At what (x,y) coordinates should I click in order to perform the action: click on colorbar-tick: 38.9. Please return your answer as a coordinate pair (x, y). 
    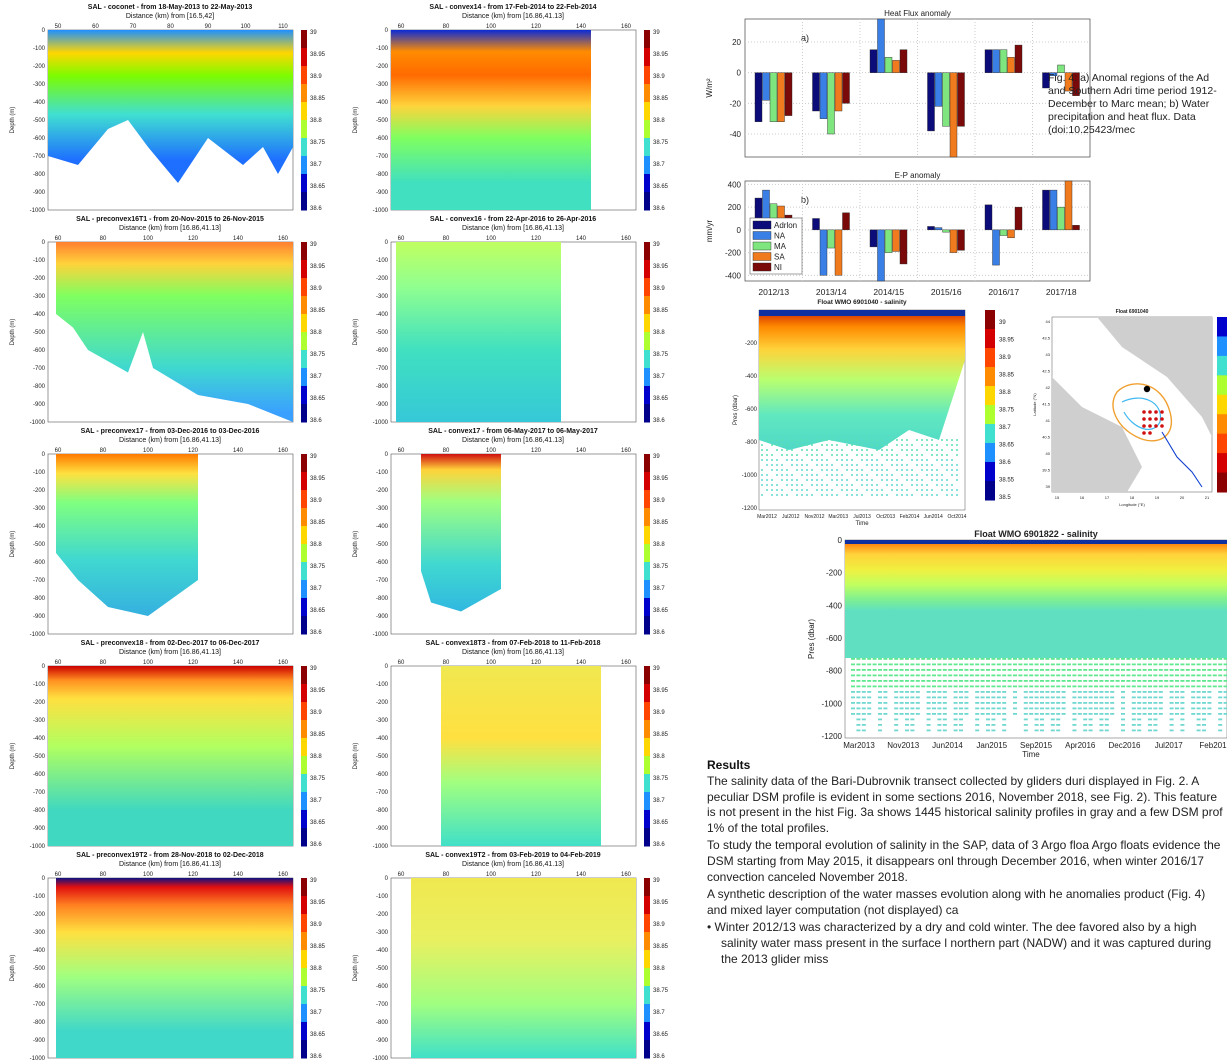
    Looking at the image, I should click on (659, 289).